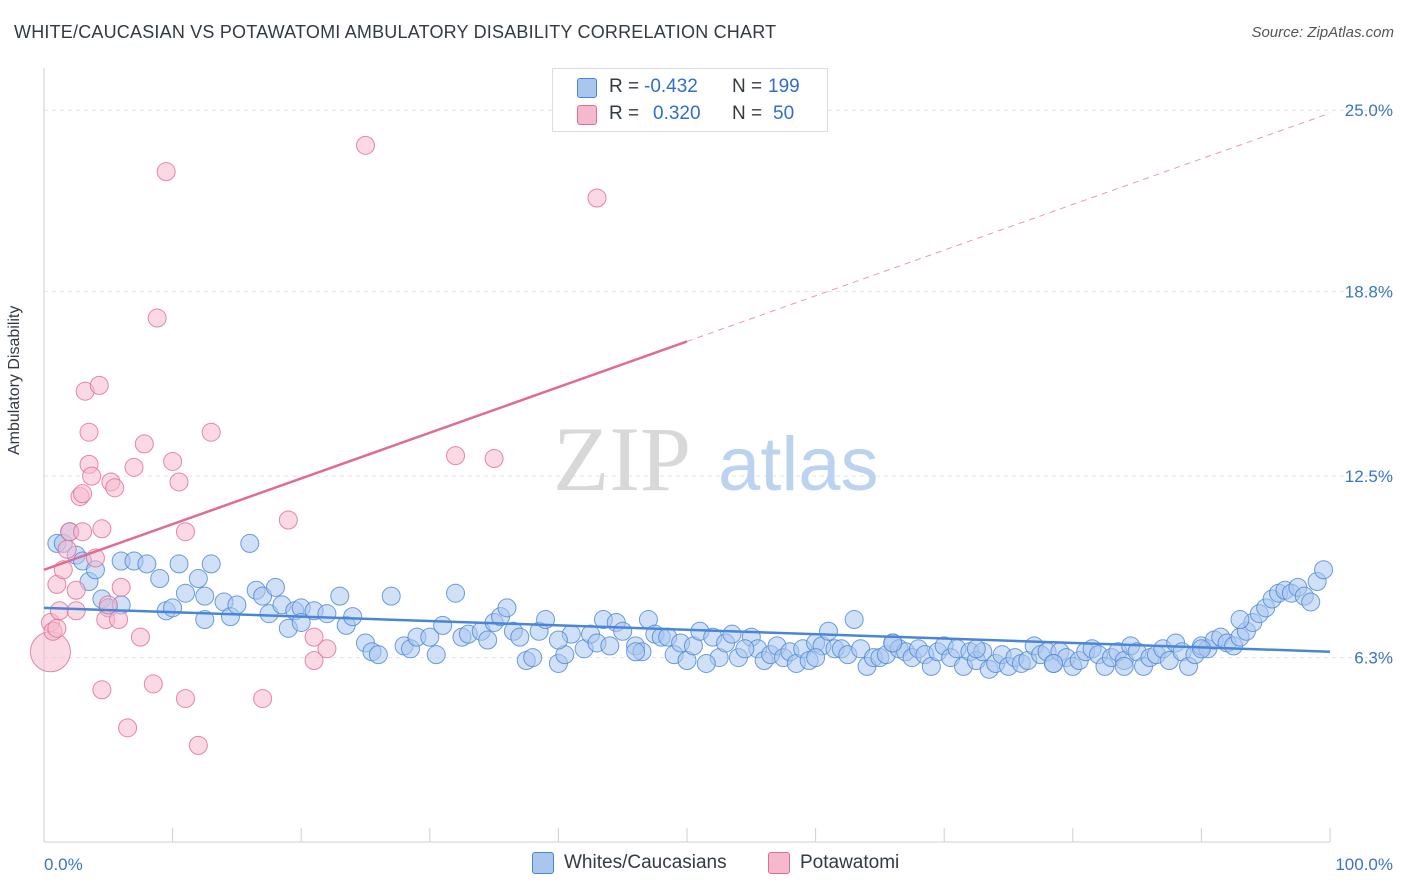 The width and height of the screenshot is (1406, 892). What do you see at coordinates (587, 115) in the screenshot?
I see `legend-swatch-pink` at bounding box center [587, 115].